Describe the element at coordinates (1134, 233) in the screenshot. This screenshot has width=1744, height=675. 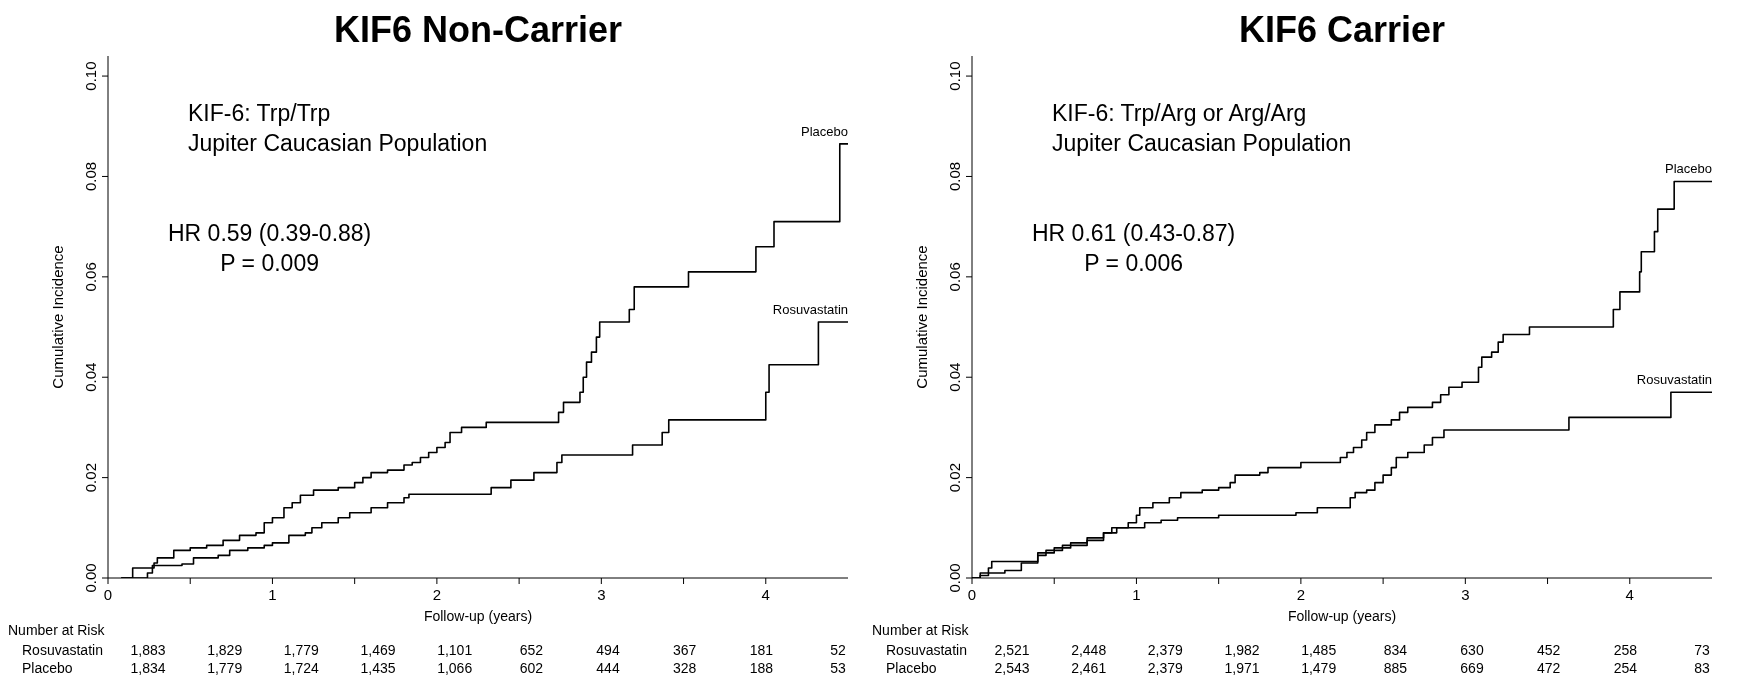
I see `annotation: HR 0.61 (0.43-0.87)` at that location.